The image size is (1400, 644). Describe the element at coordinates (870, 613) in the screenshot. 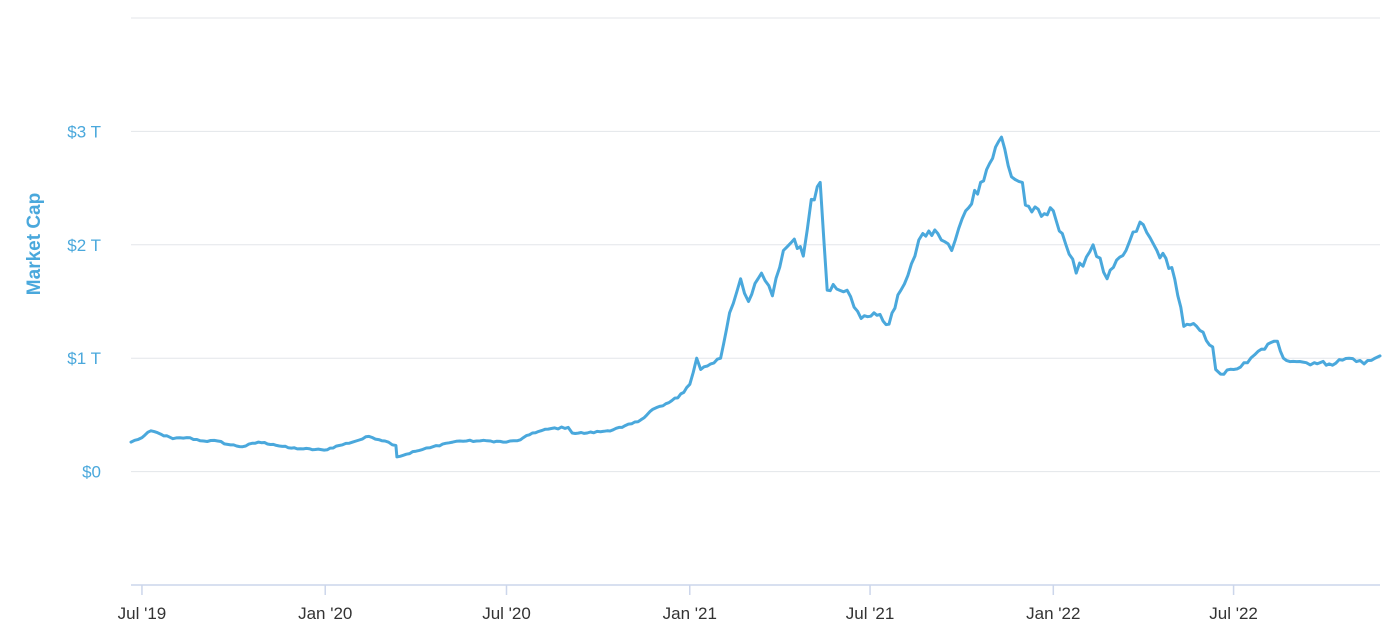

I see `x-tick-label: Jul '21` at that location.